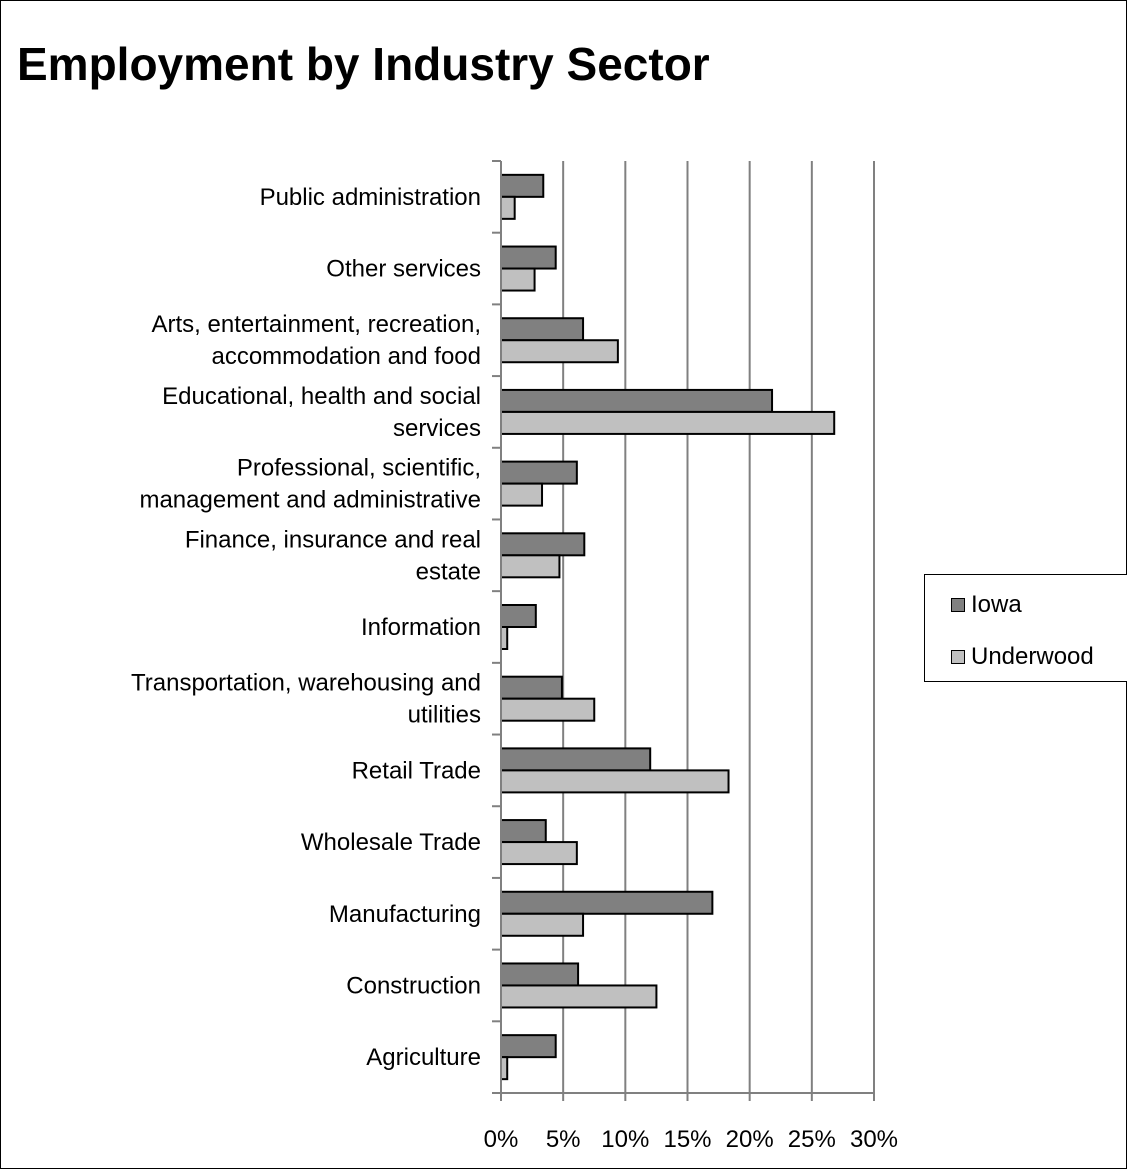  I want to click on category-label: utilities, so click(444, 715).